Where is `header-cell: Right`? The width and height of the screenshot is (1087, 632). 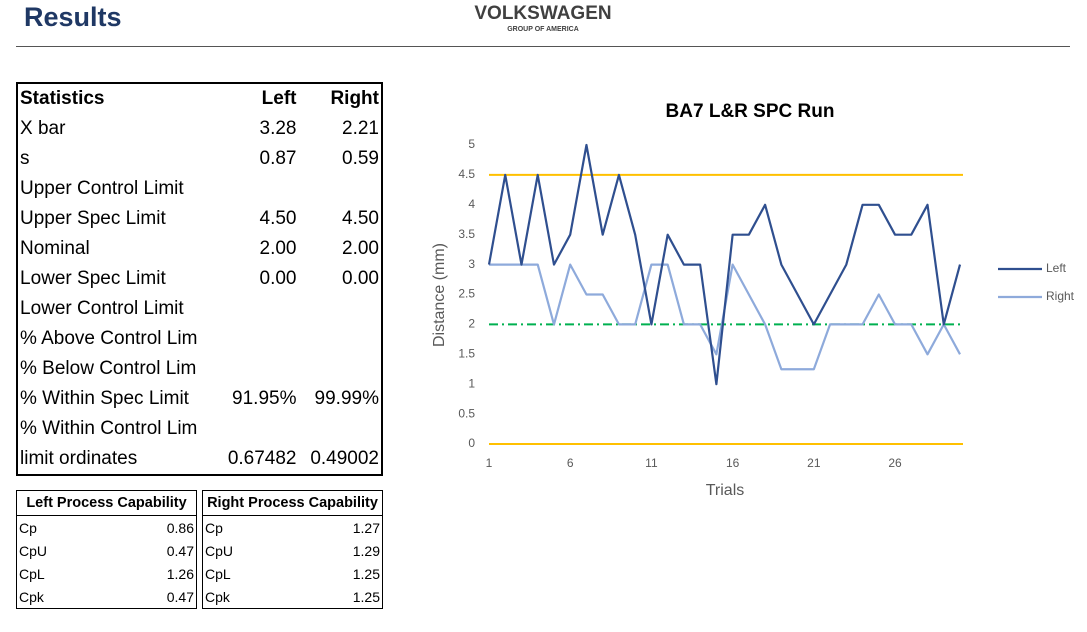 header-cell: Right is located at coordinates (354, 98).